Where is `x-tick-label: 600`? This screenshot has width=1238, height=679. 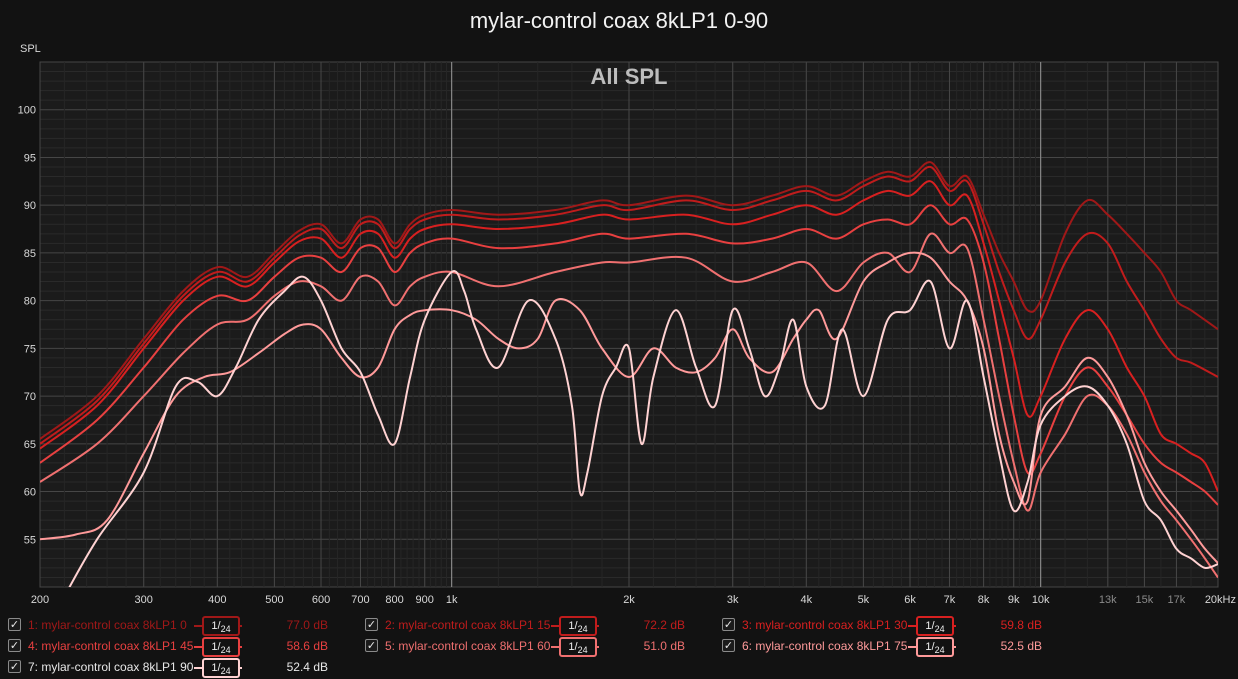
x-tick-label: 600 is located at coordinates (321, 600).